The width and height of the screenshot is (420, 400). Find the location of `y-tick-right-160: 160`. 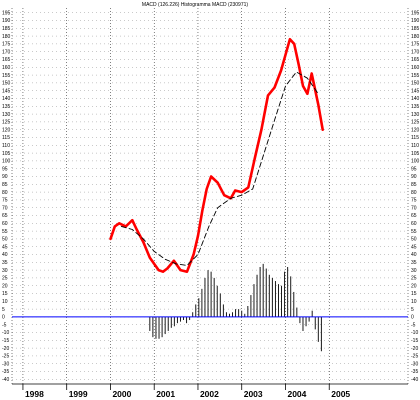

y-tick-right-160: 160 is located at coordinates (415, 68).